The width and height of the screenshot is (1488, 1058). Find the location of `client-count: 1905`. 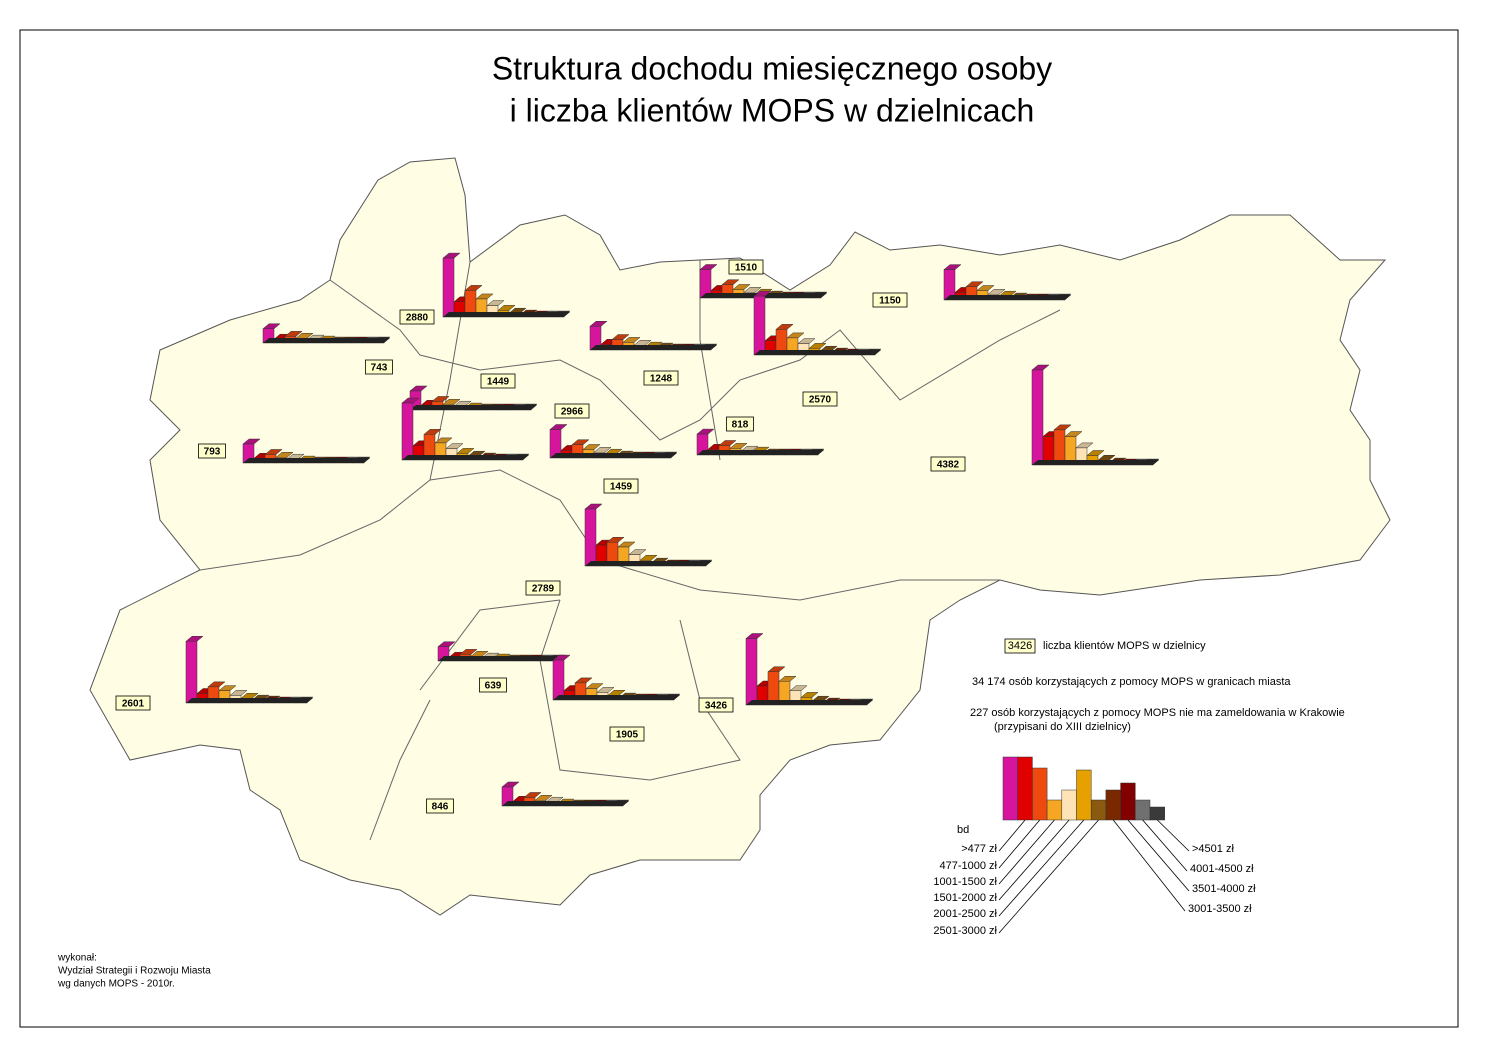

client-count: 1905 is located at coordinates (627, 735).